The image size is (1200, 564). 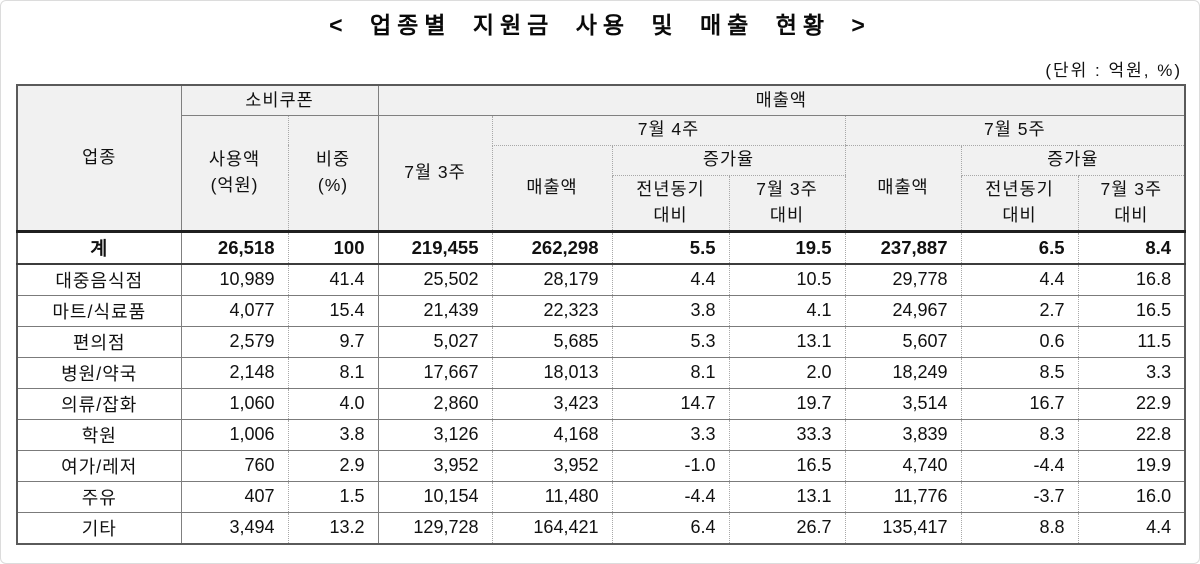 What do you see at coordinates (902, 403) in the screenshot?
I see `value-cell: 3,514` at bounding box center [902, 403].